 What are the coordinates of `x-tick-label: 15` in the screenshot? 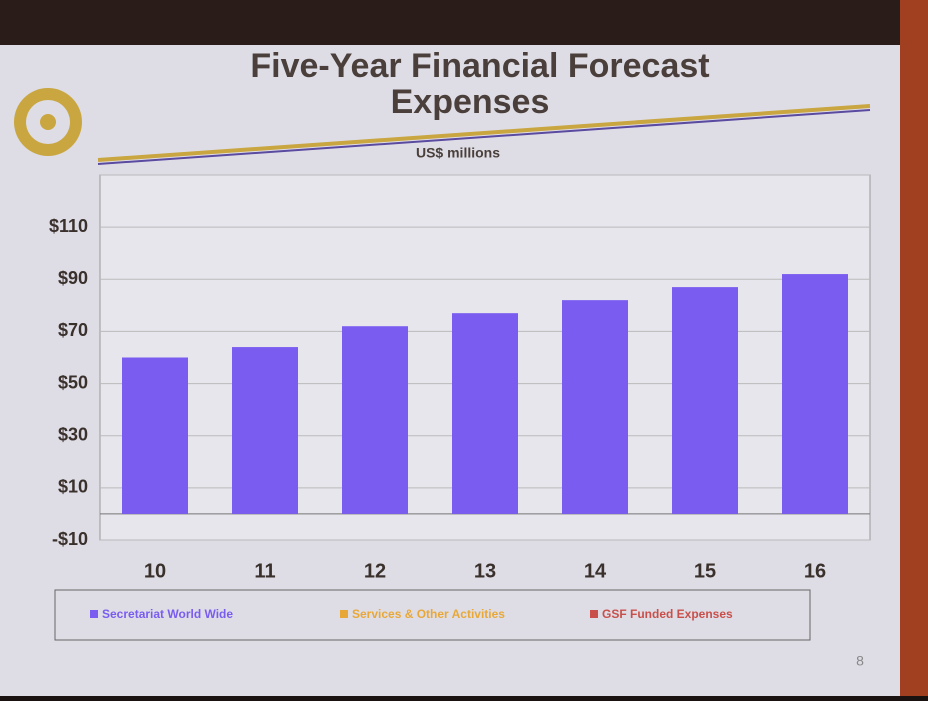 It's located at (705, 571).